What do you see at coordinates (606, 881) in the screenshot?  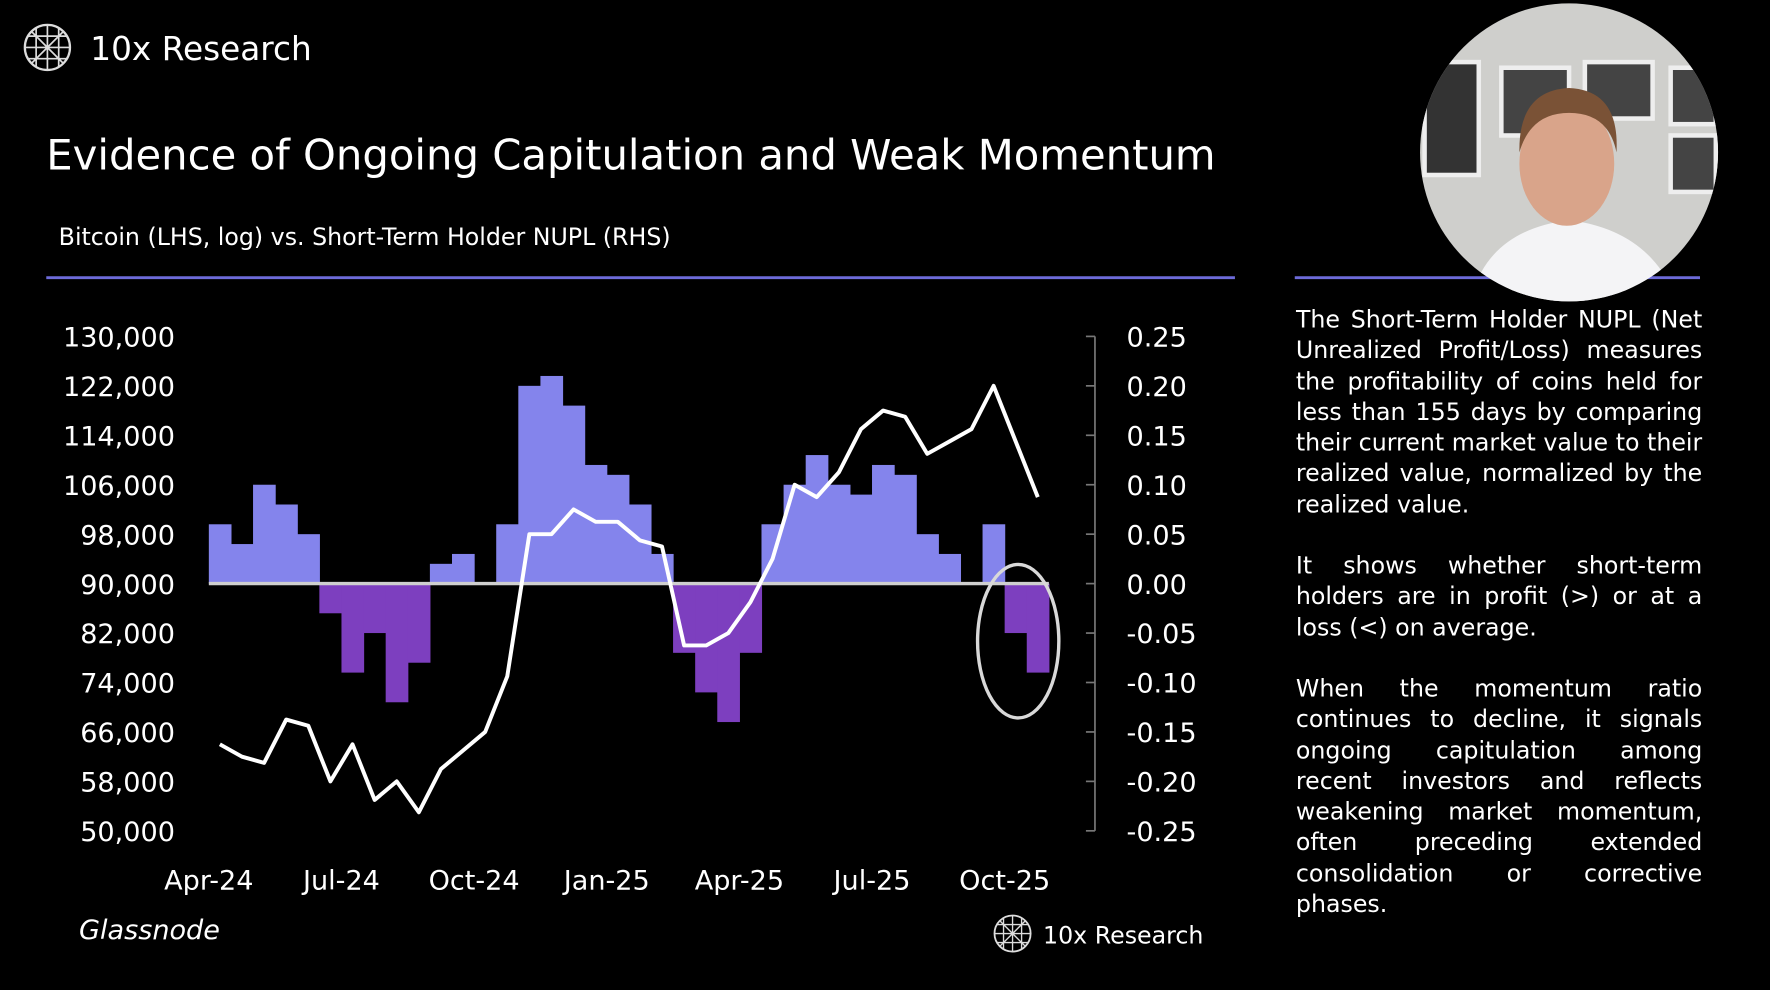 I see `x-tick-label: Jan-25` at bounding box center [606, 881].